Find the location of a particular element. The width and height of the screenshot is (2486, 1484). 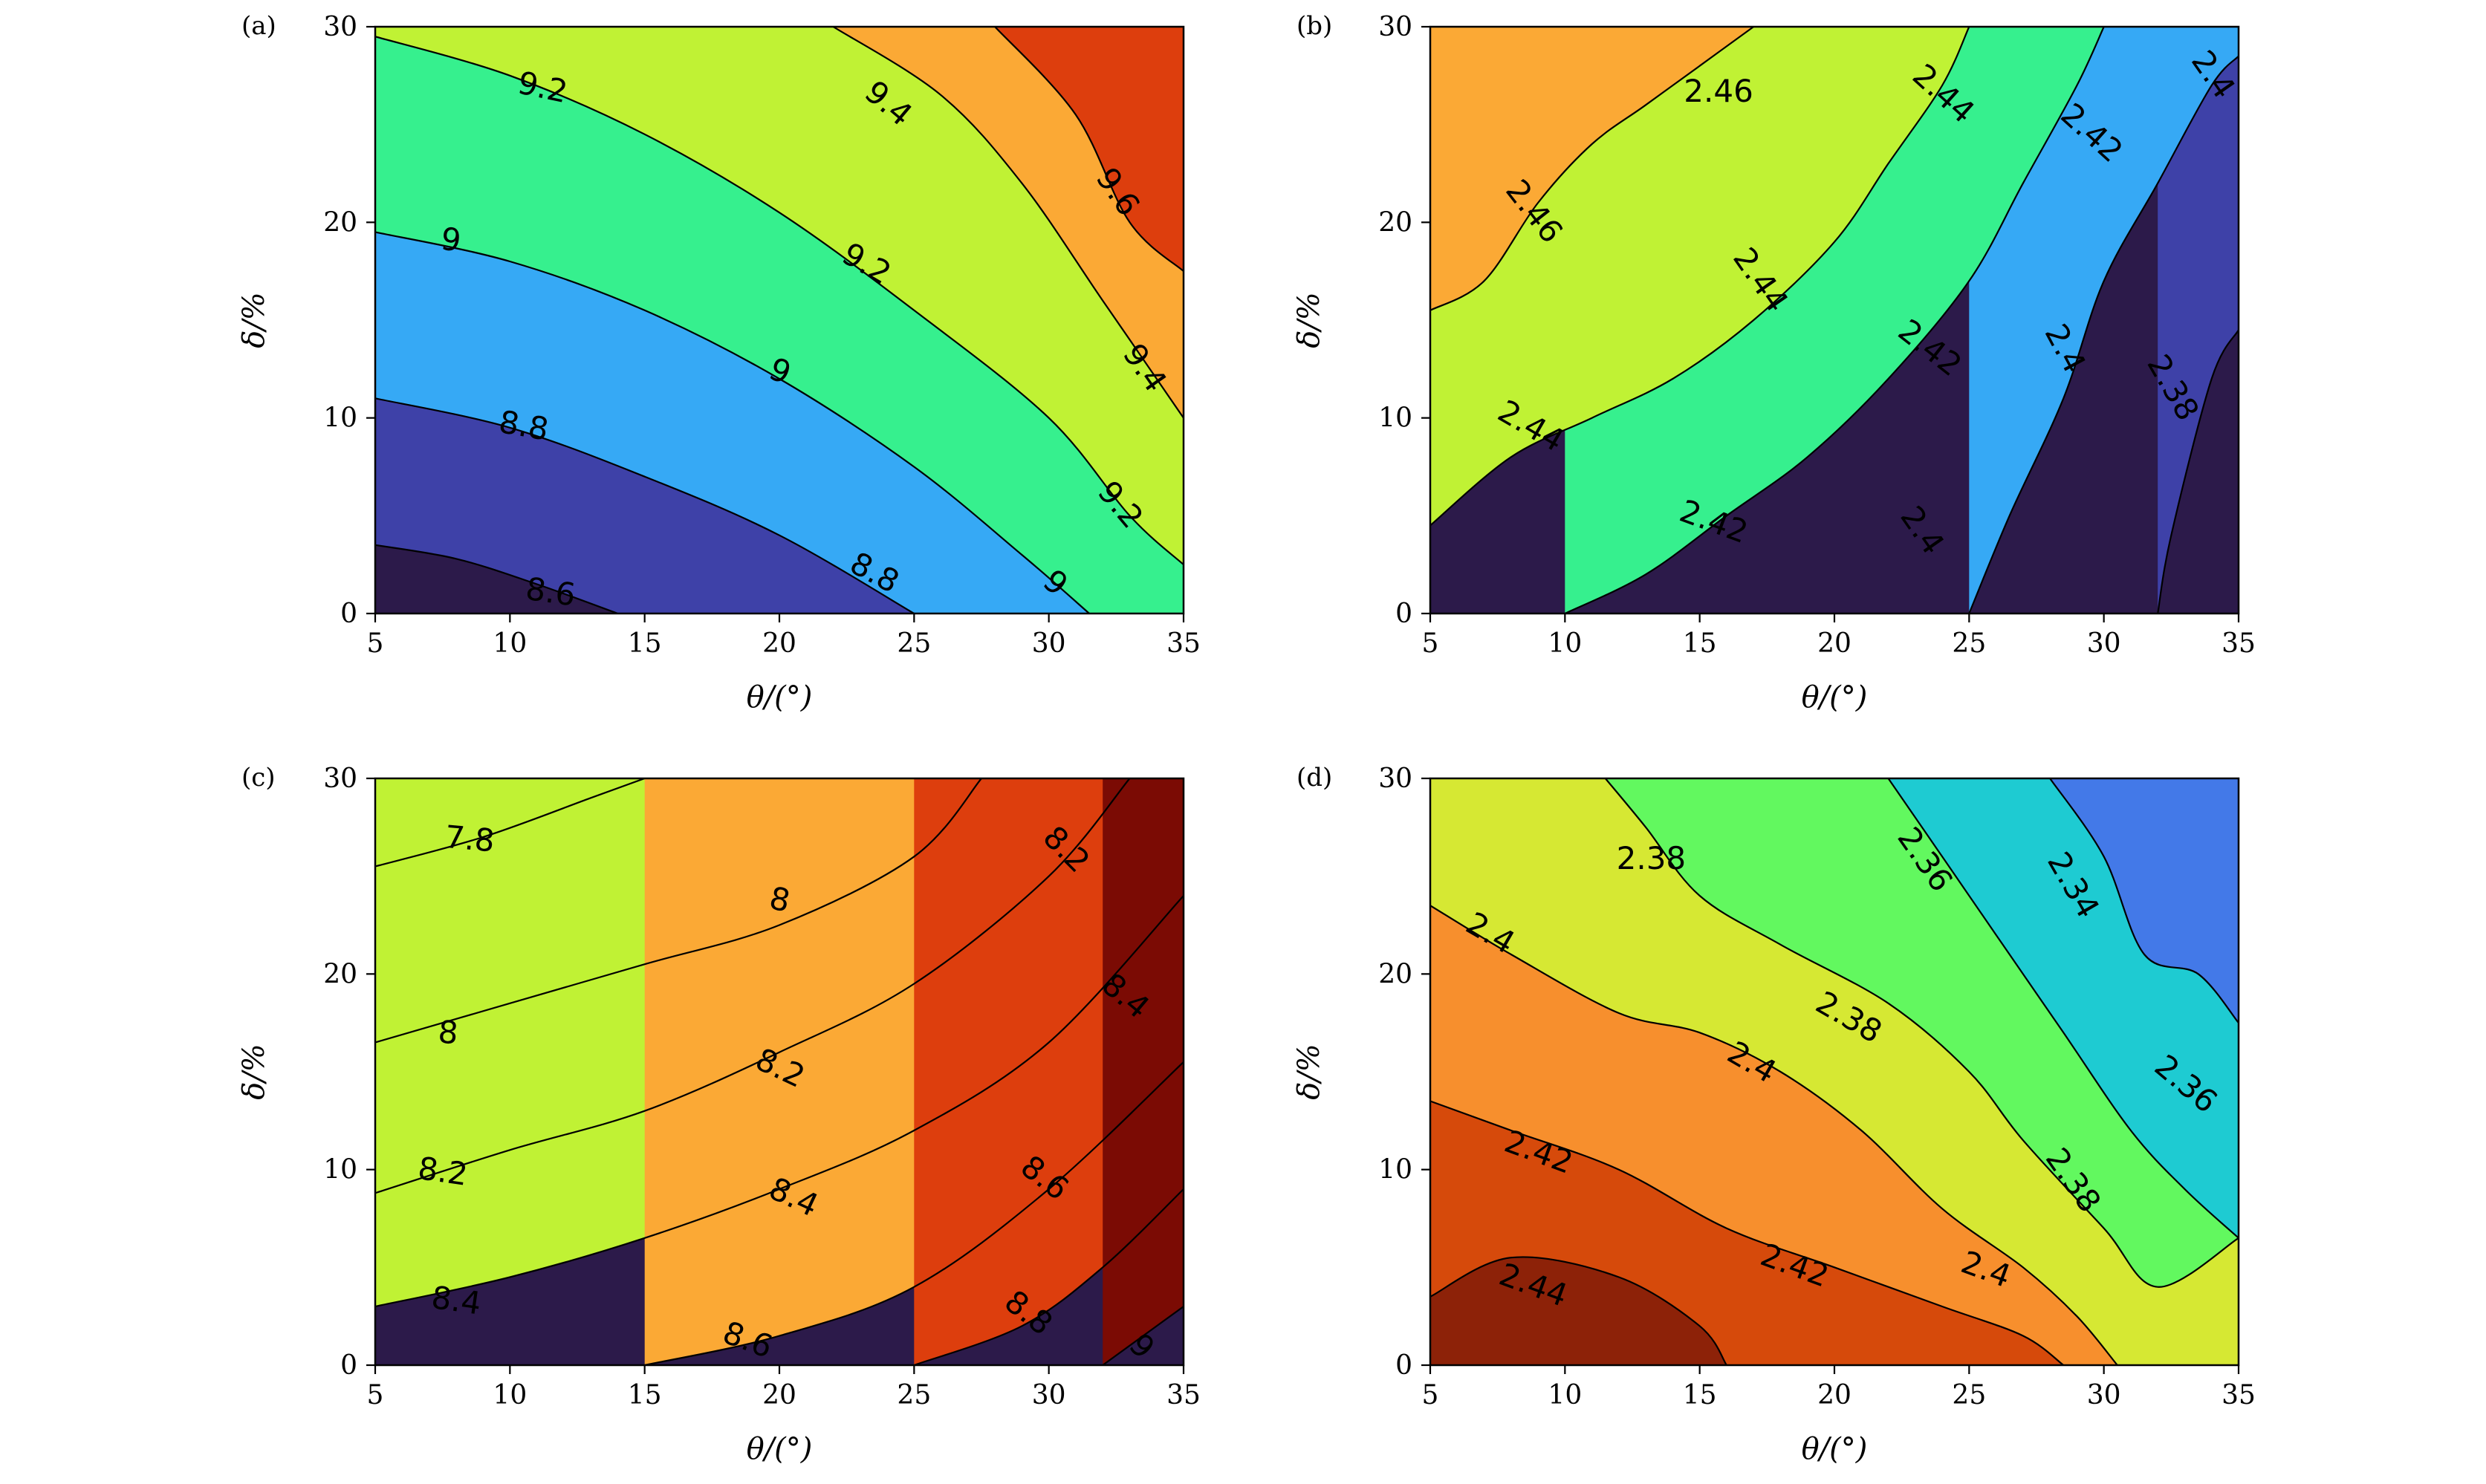

contour-line-9.2 is located at coordinates (780, 301).